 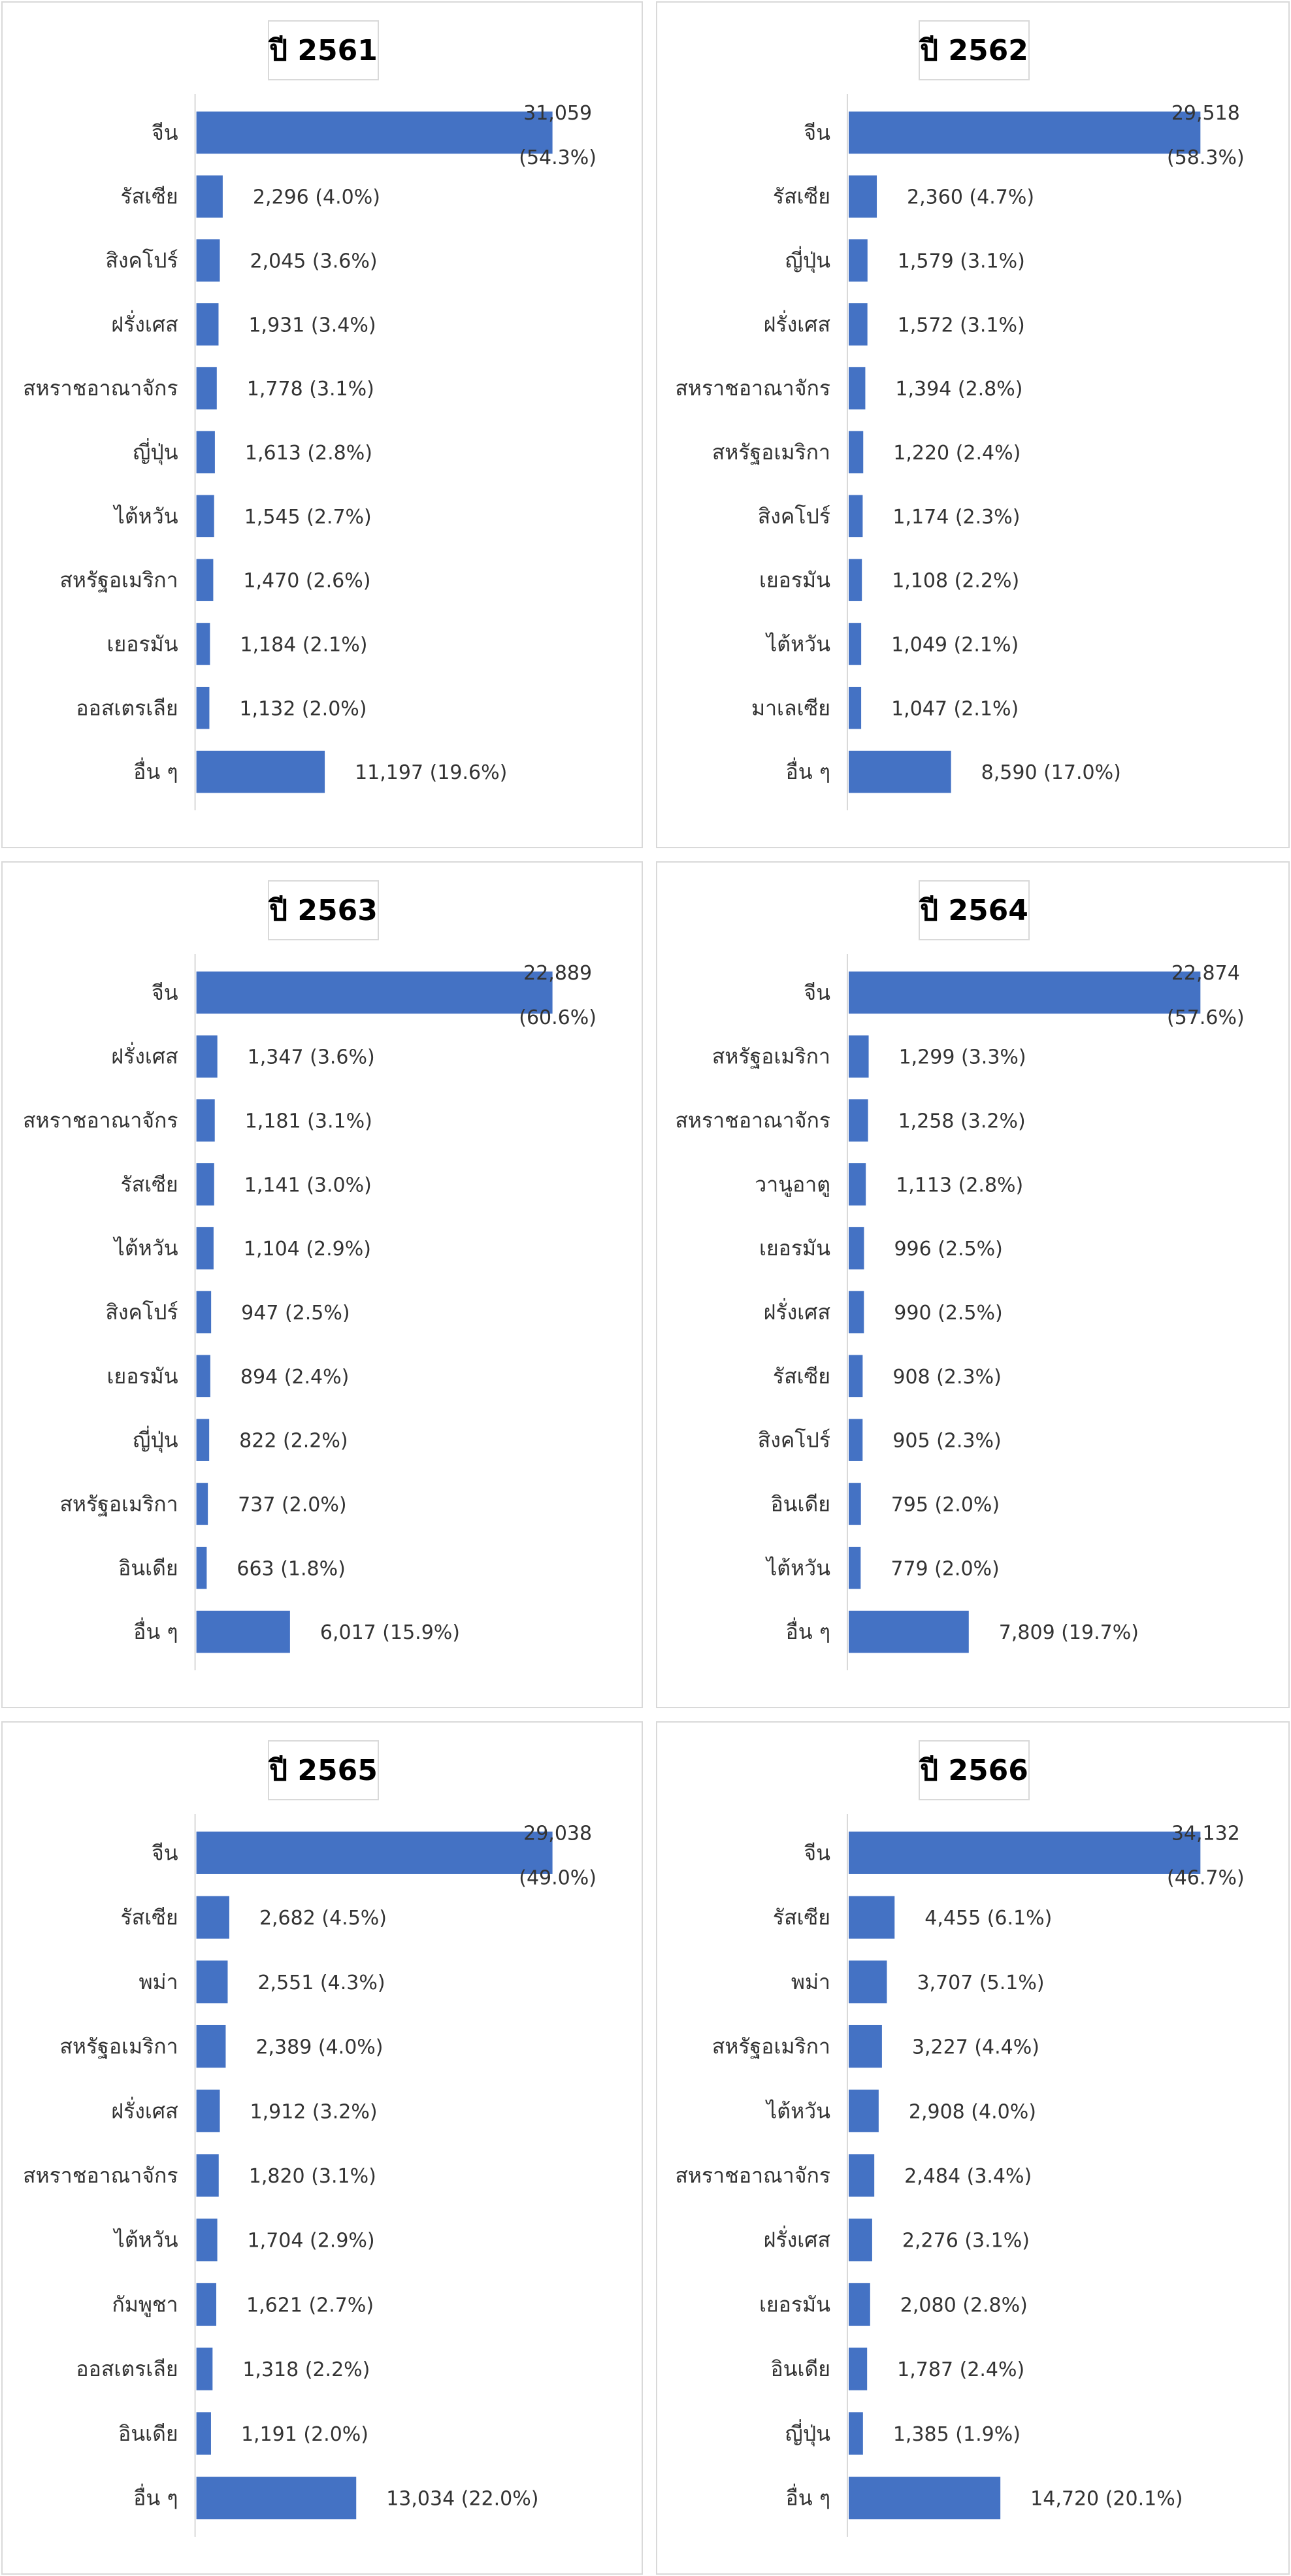 What do you see at coordinates (993, 1057) in the screenshot?
I see `data-label-percent: (3.3%)` at bounding box center [993, 1057].